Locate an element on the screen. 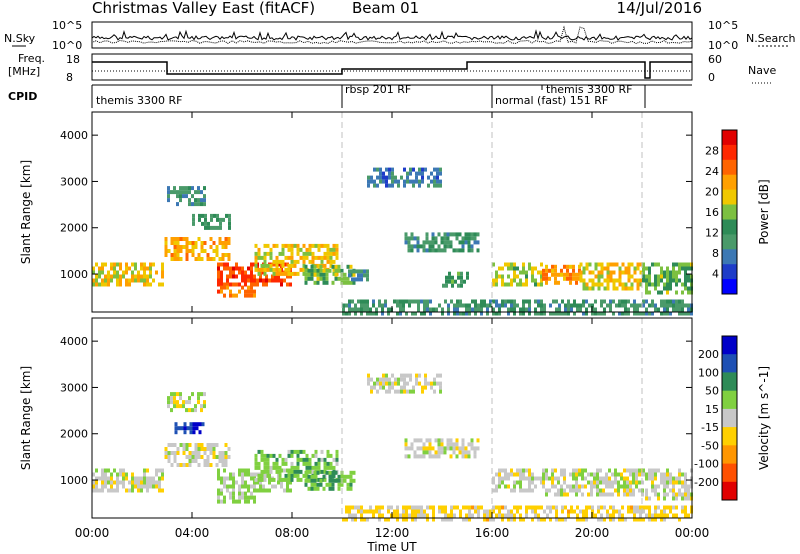 The width and height of the screenshot is (800, 554). x-tick-label: 00:00 is located at coordinates (92, 533).